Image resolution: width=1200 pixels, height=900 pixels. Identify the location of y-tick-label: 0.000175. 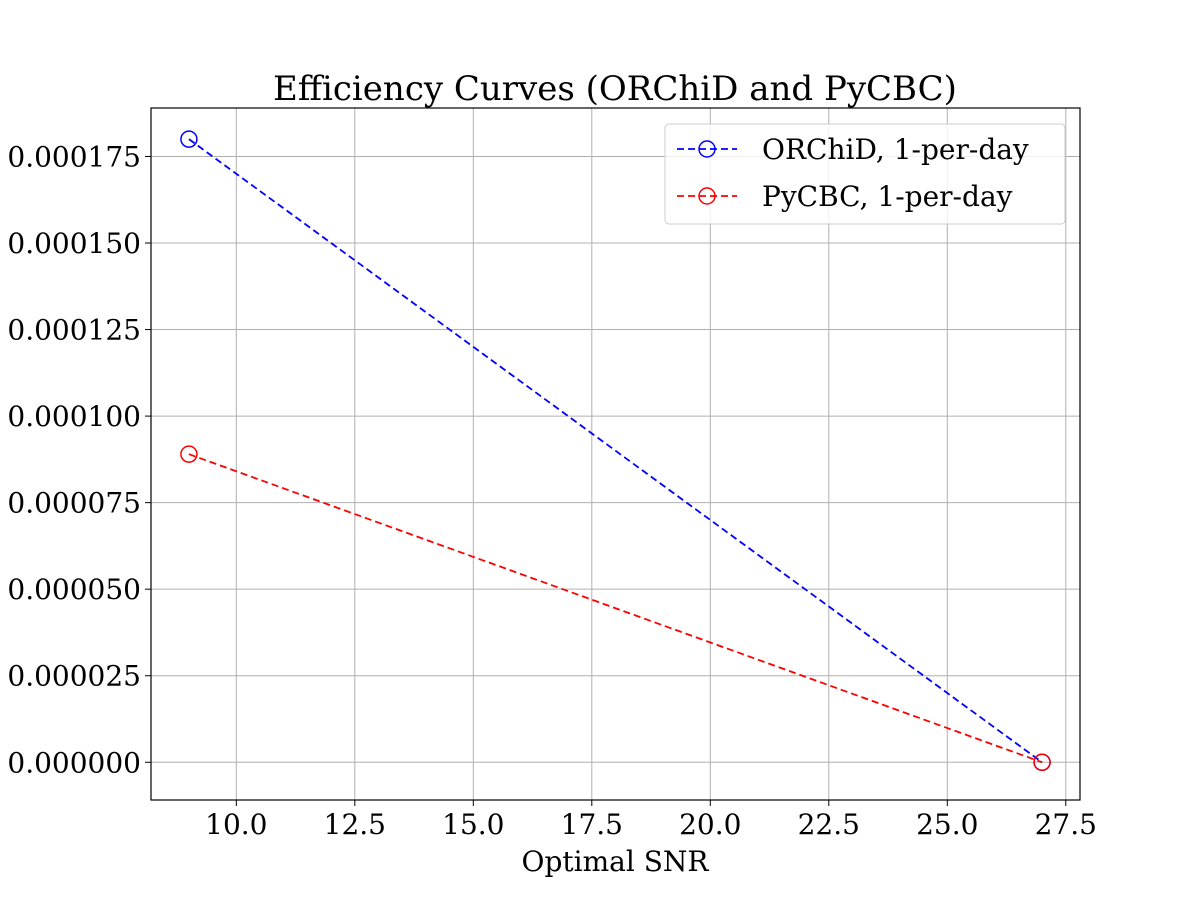
(74, 156).